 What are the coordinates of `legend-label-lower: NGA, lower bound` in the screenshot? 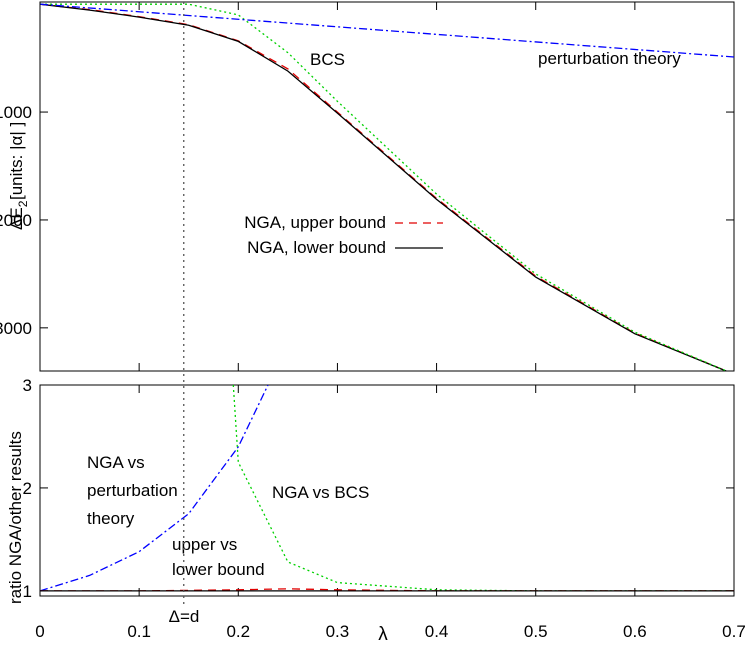 It's located at (316, 247).